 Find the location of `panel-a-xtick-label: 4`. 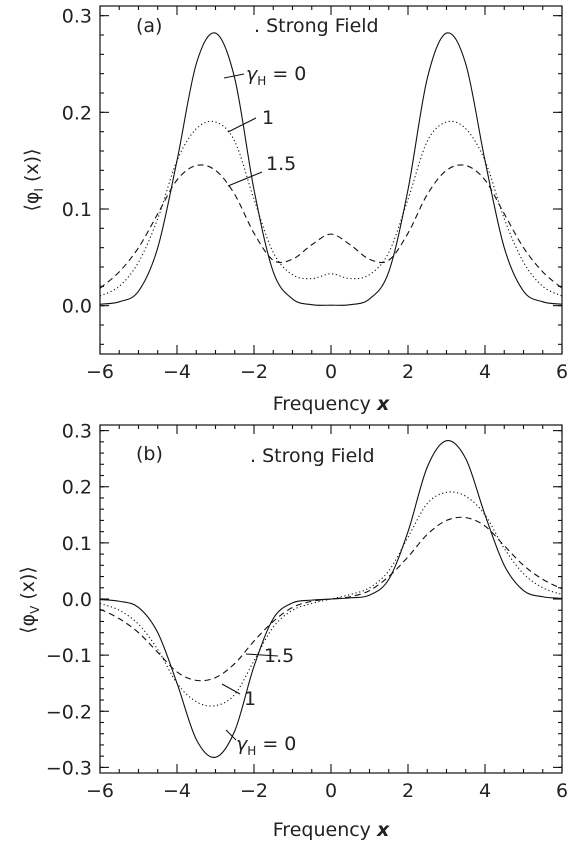

panel-a-xtick-label: 4 is located at coordinates (485, 372).